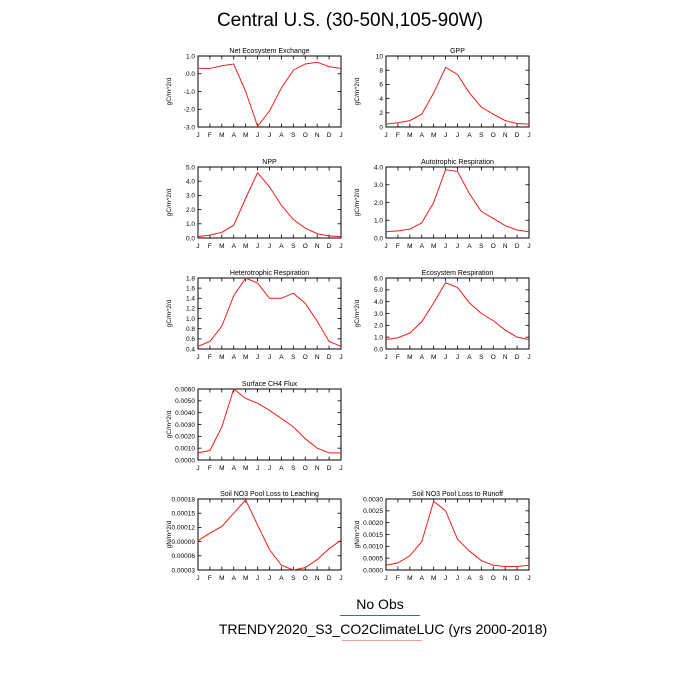  I want to click on y-tick-label: 1.8, so click(190, 278).